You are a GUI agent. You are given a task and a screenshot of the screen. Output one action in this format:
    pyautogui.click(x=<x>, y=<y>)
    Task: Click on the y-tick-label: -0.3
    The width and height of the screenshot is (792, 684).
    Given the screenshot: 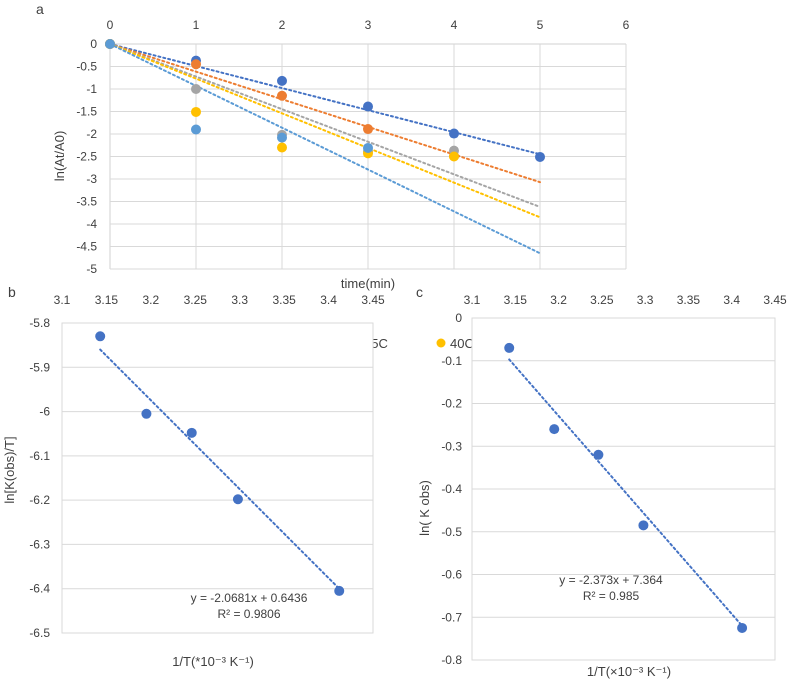 What is the action you would take?
    pyautogui.click(x=451, y=446)
    